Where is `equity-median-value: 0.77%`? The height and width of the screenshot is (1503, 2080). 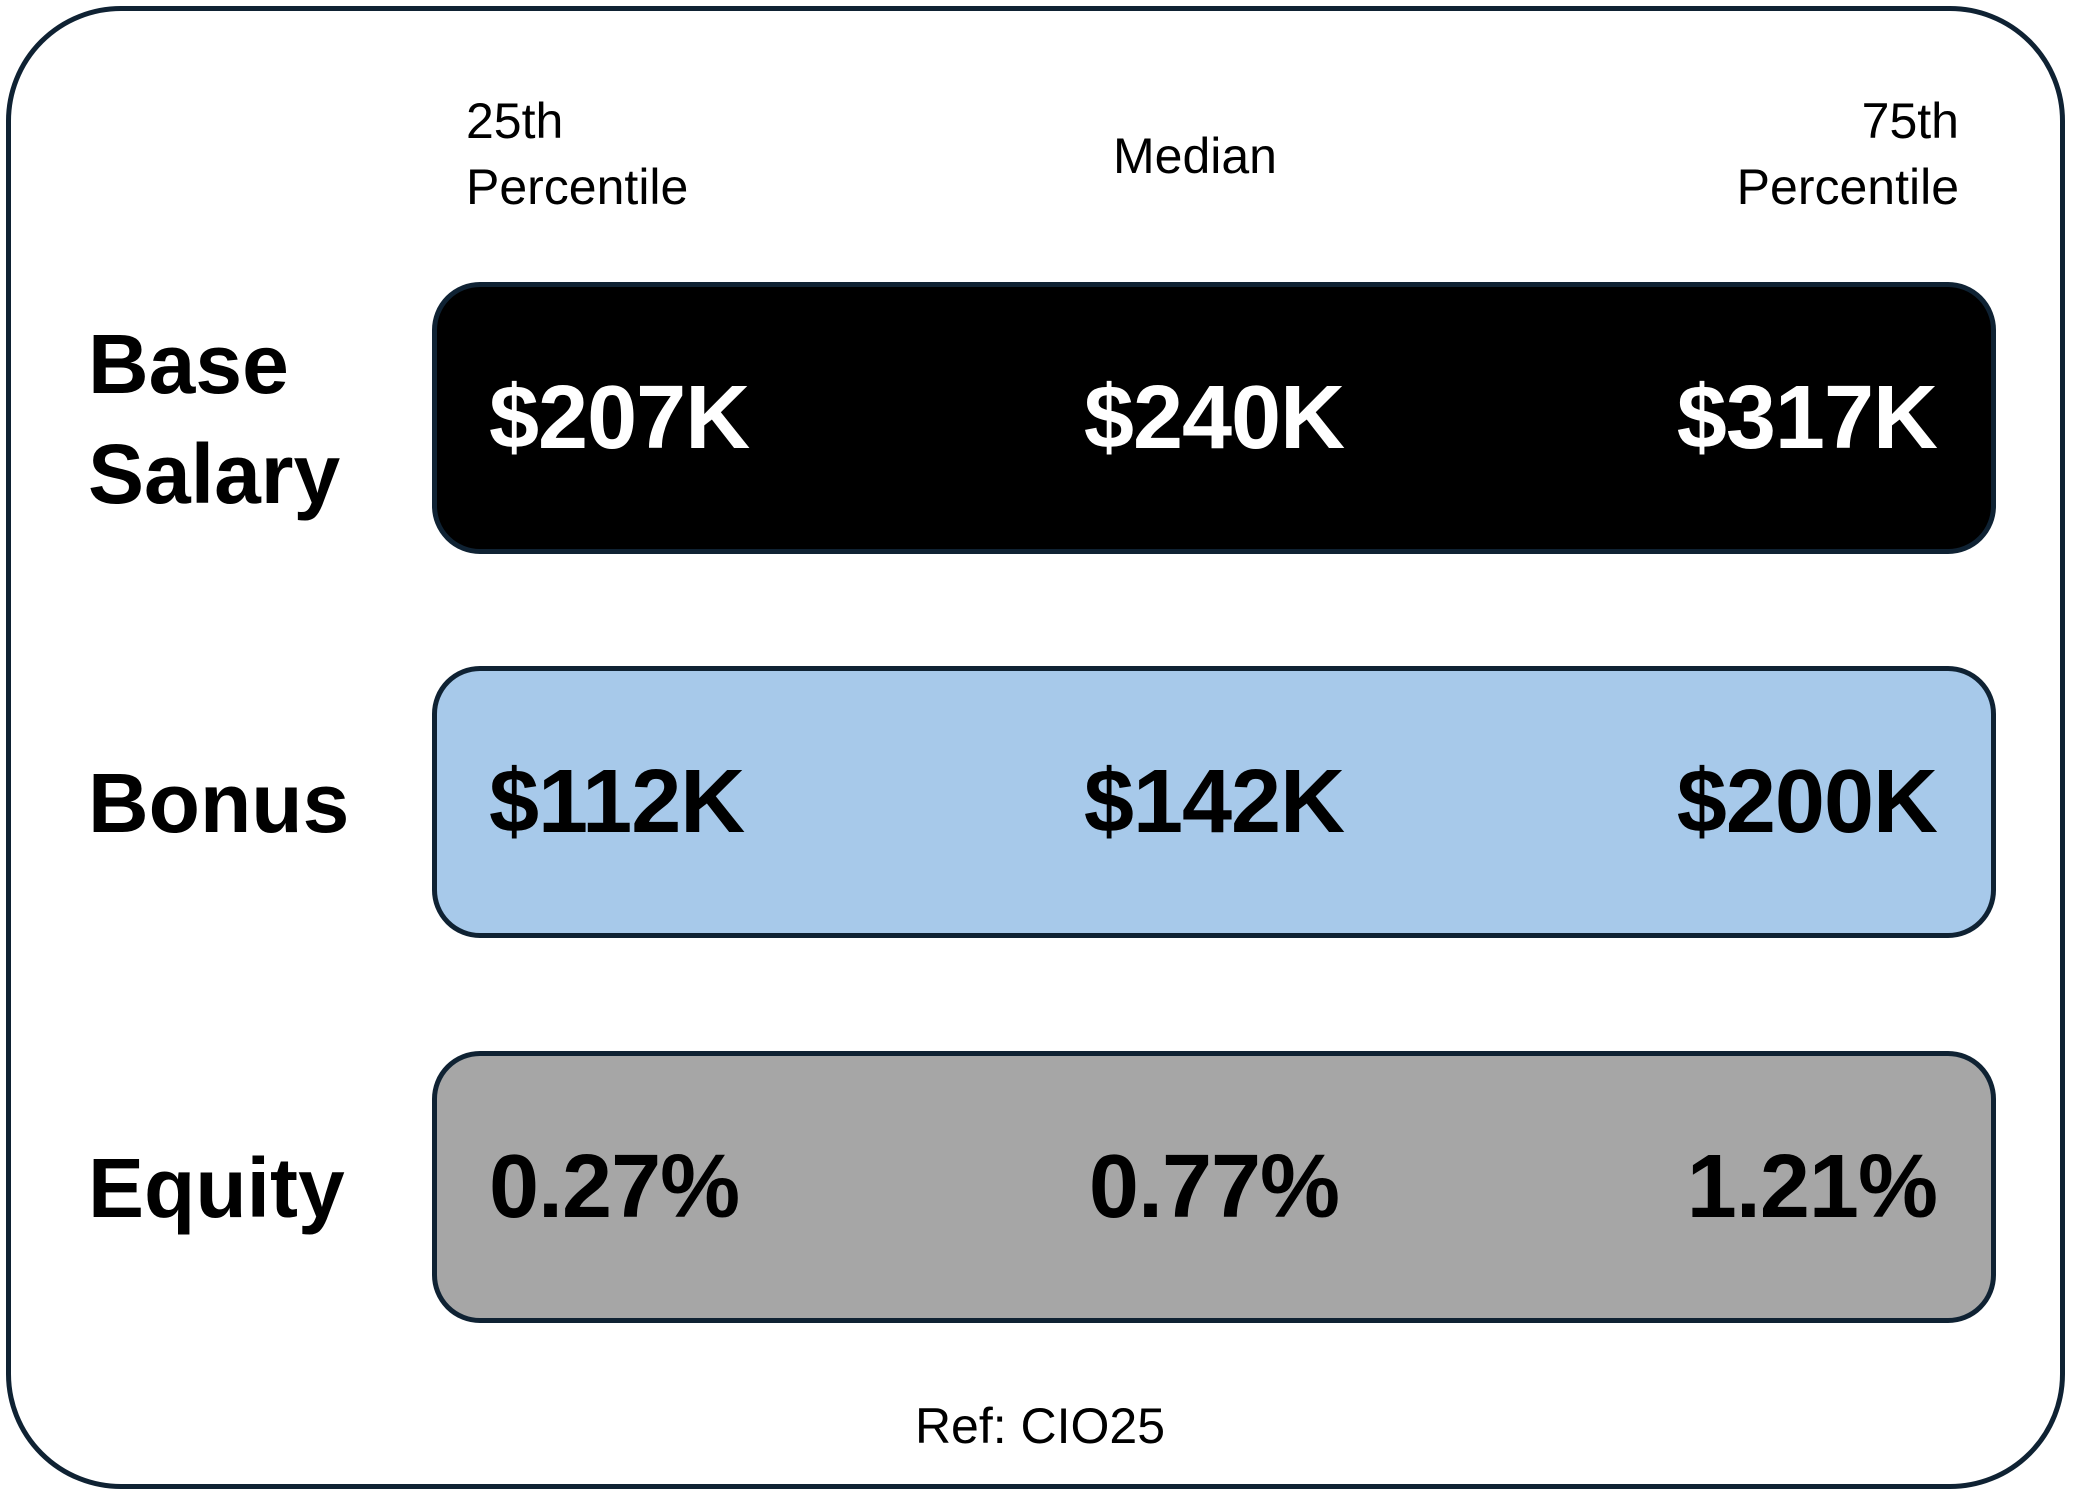
equity-median-value: 0.77% is located at coordinates (1214, 1186).